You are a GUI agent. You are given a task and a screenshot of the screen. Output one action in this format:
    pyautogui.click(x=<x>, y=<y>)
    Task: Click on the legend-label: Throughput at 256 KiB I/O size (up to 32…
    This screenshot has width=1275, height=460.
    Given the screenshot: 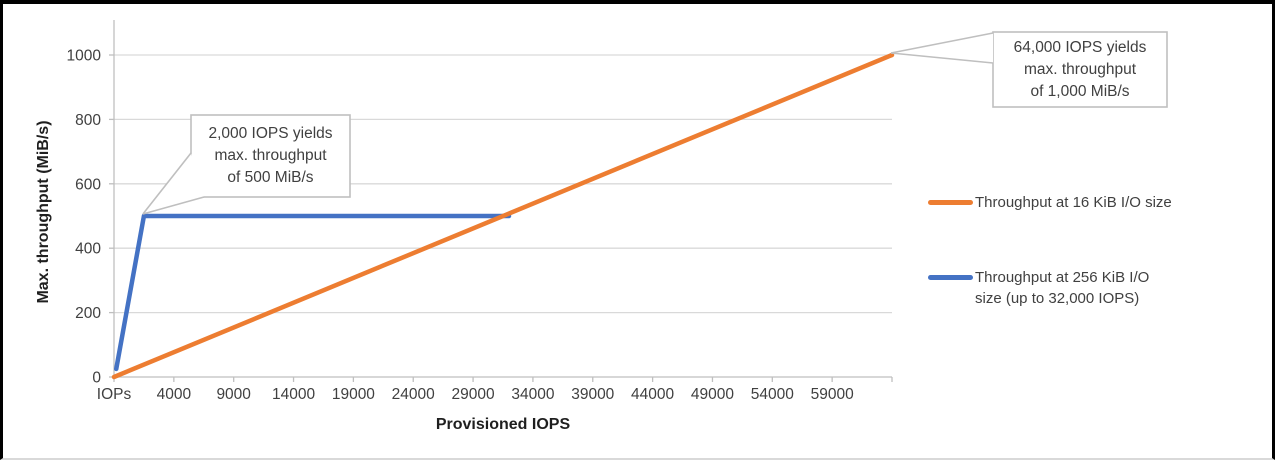 What is the action you would take?
    pyautogui.click(x=1062, y=288)
    